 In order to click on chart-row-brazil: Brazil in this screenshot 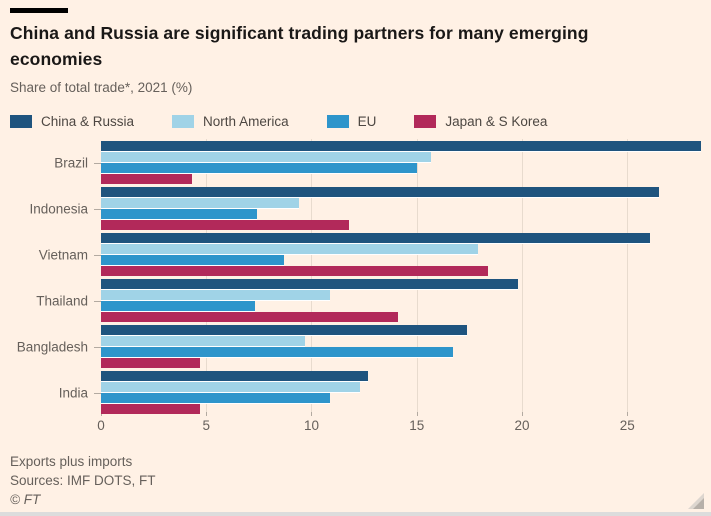, I will do `click(378, 162)`.